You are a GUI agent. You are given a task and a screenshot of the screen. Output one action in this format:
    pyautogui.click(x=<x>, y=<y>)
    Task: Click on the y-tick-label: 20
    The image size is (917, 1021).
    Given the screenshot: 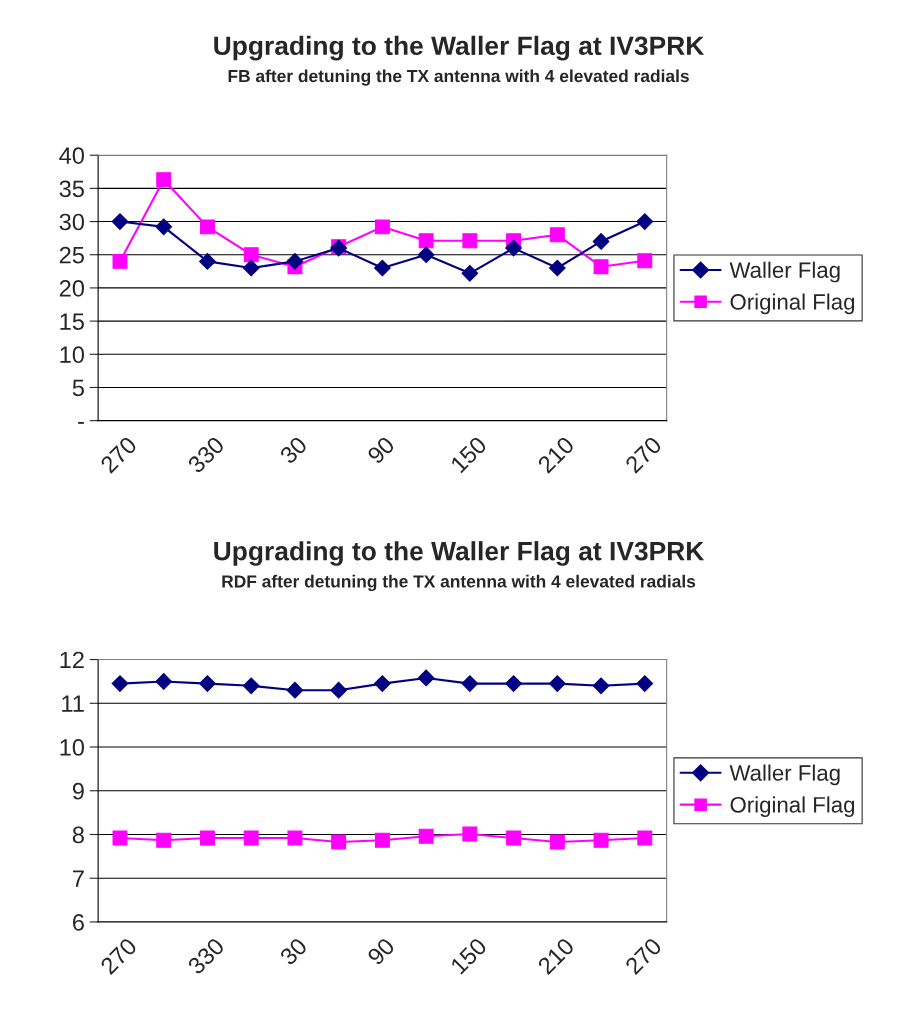 What is the action you would take?
    pyautogui.click(x=71, y=288)
    